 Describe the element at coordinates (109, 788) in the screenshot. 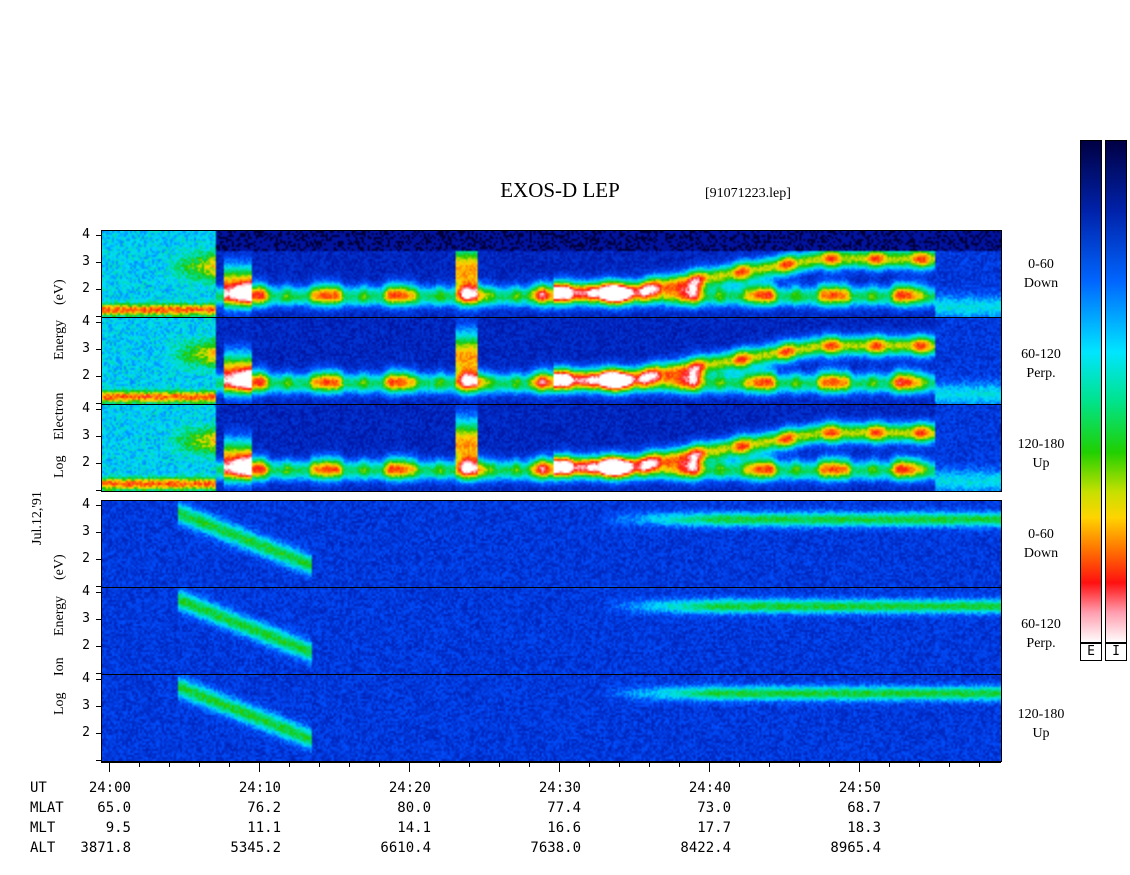

I see `ephemeris-ut-value: 24:00` at that location.